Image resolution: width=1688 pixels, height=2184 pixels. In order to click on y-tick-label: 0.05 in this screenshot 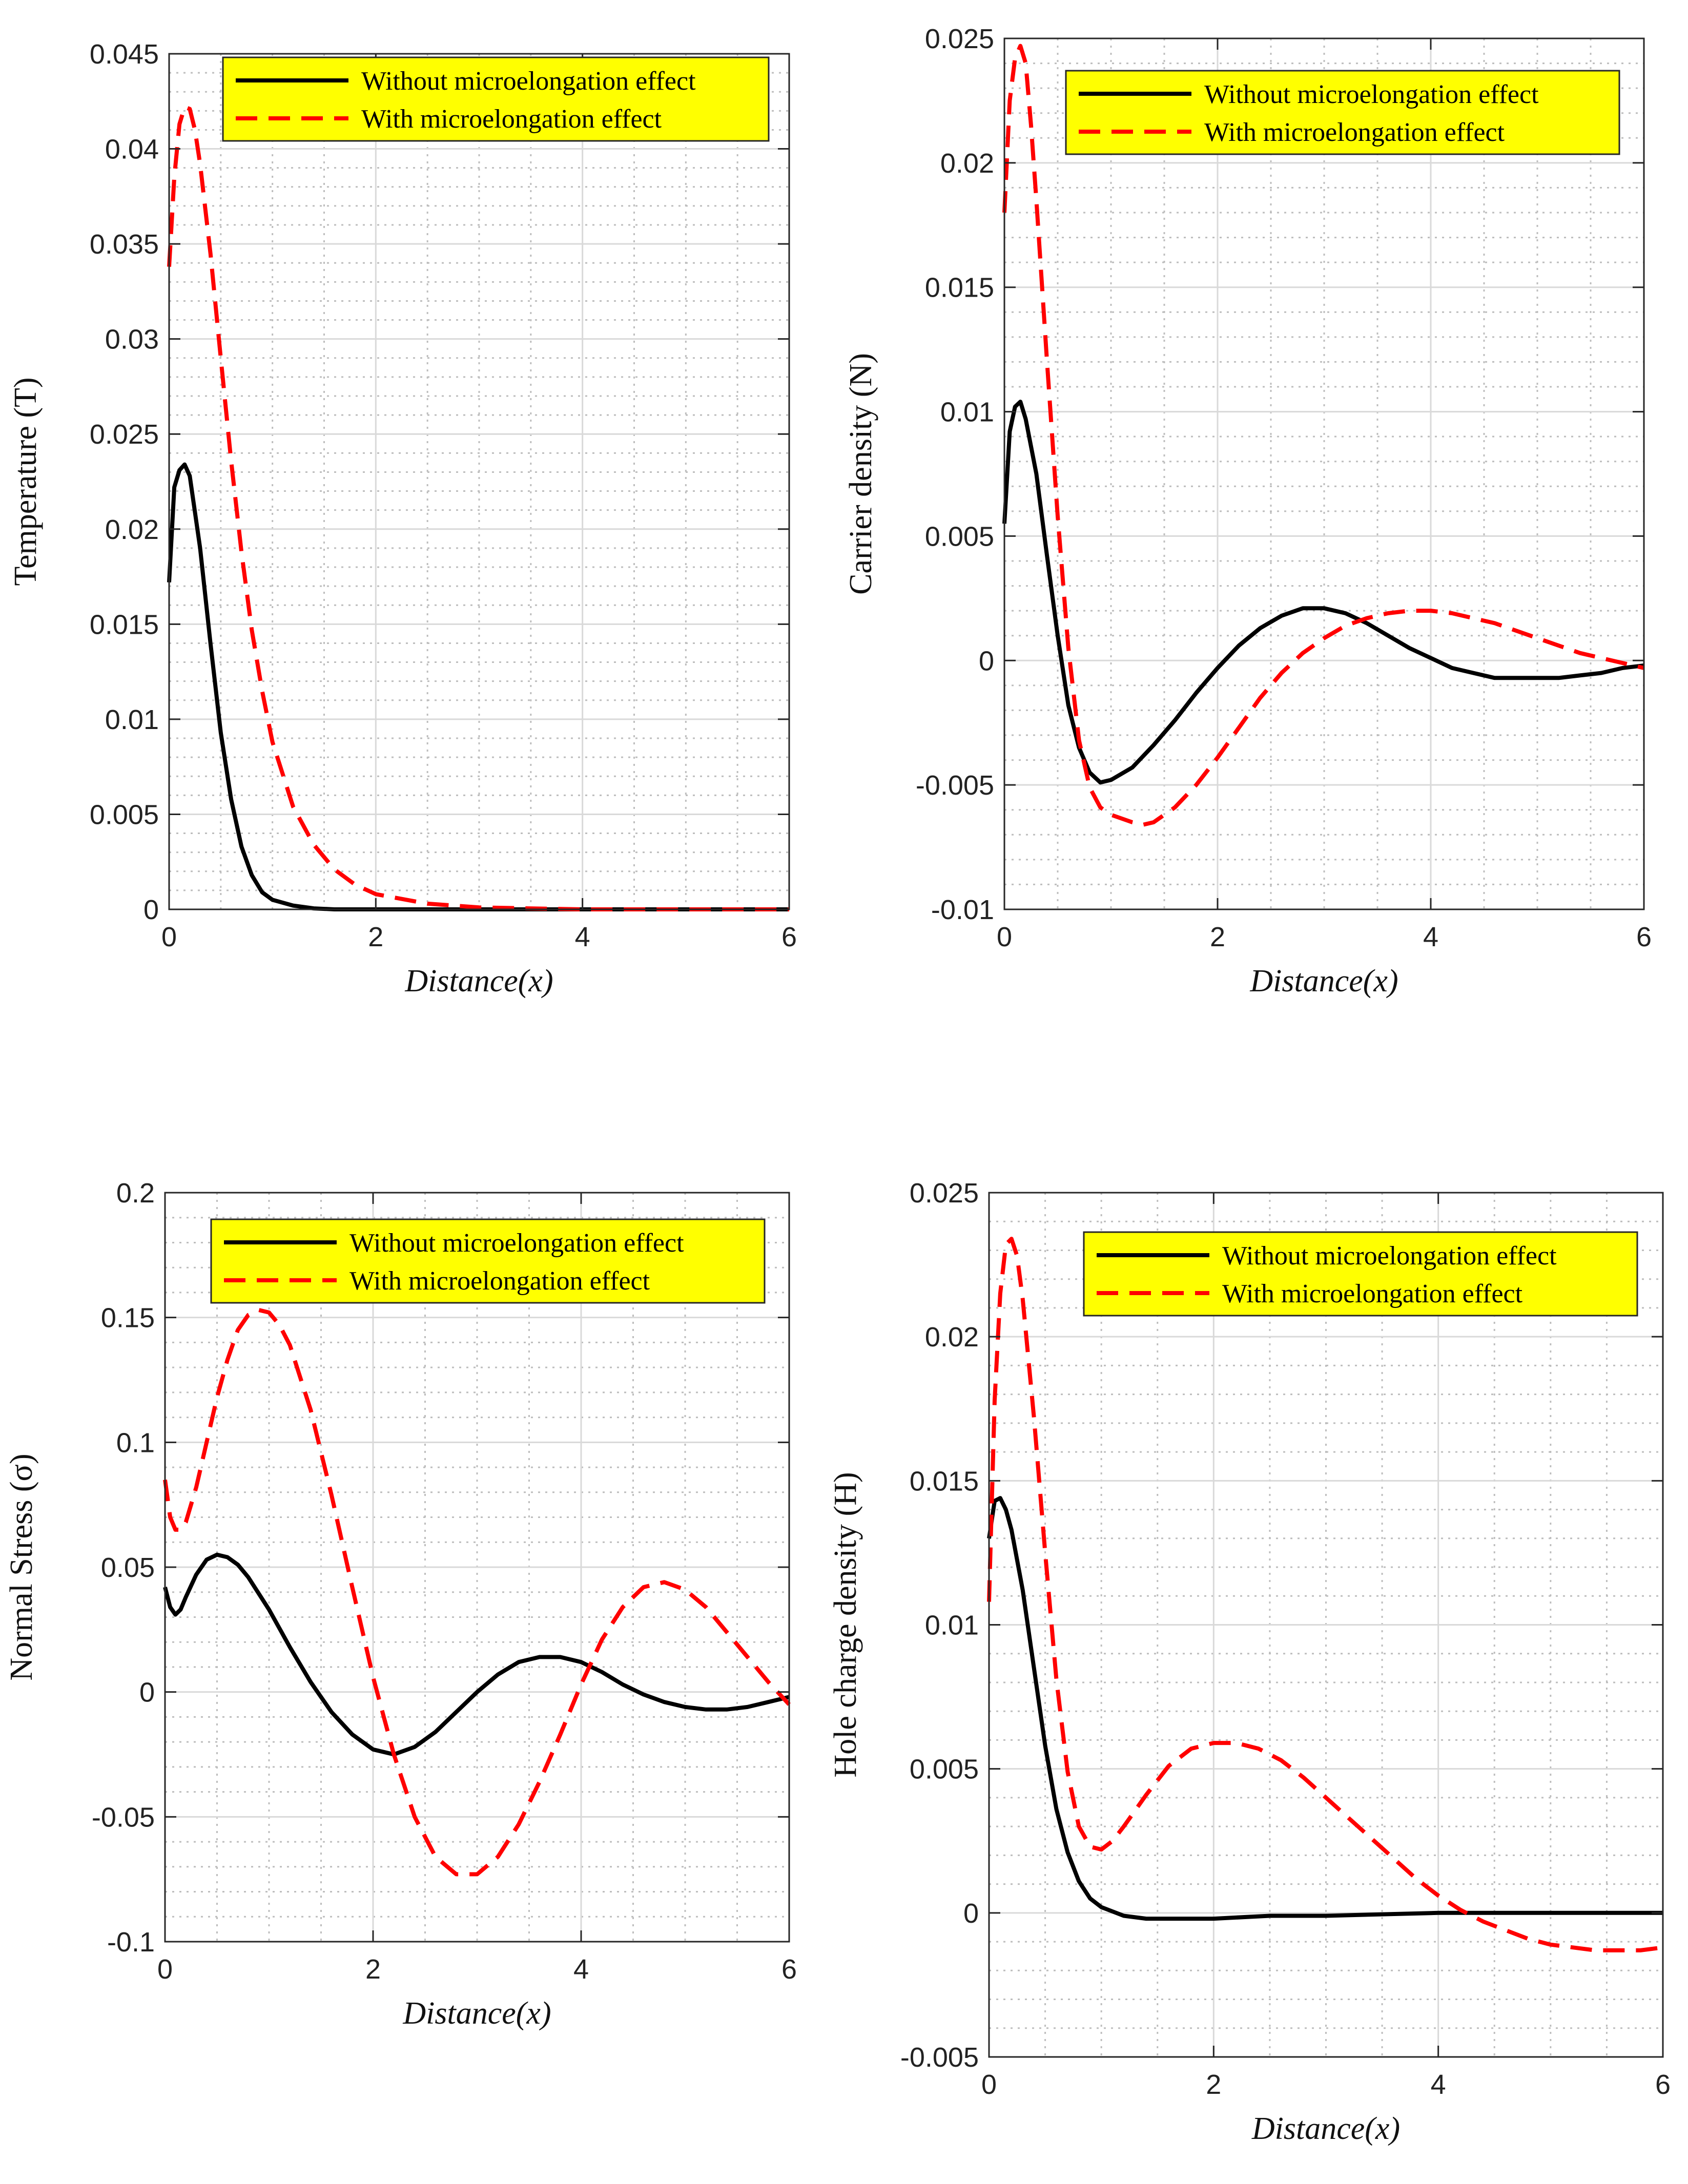, I will do `click(128, 1567)`.